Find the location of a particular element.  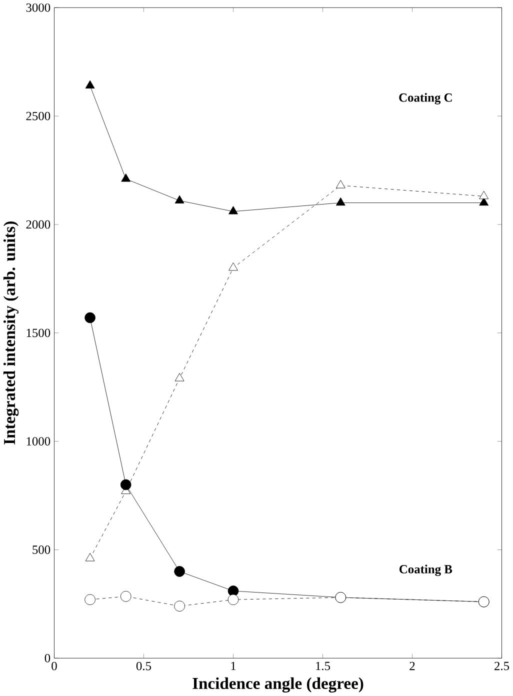

y-tick-label: 2000 is located at coordinates (38, 224).